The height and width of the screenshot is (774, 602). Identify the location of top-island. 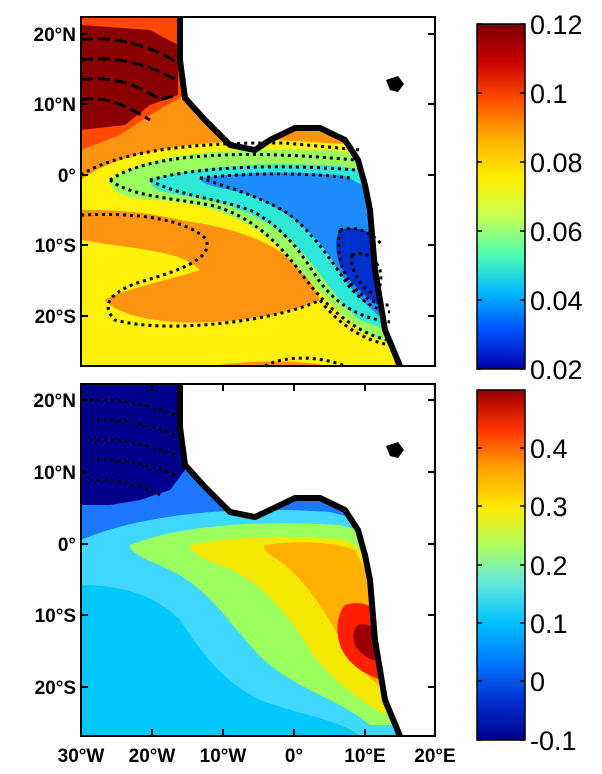
(395, 84).